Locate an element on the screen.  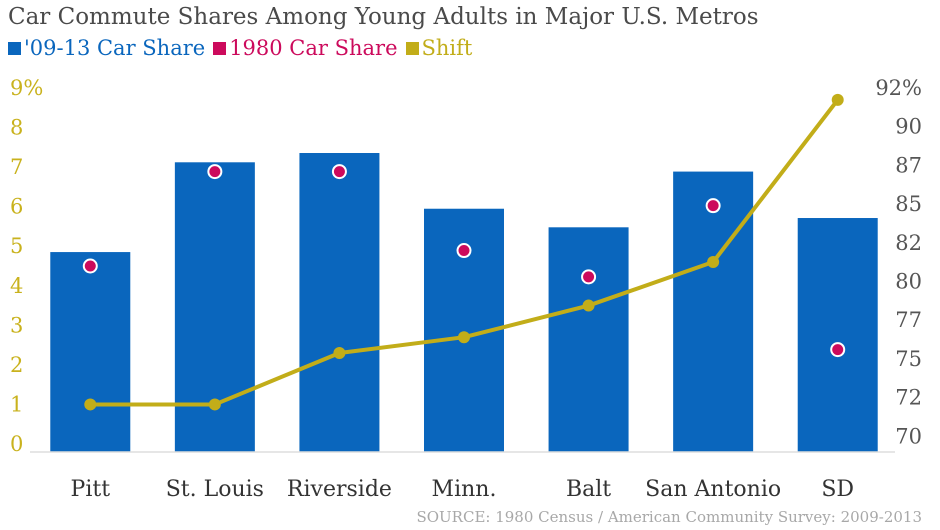
right-tick-label: 80 is located at coordinates (908, 281).